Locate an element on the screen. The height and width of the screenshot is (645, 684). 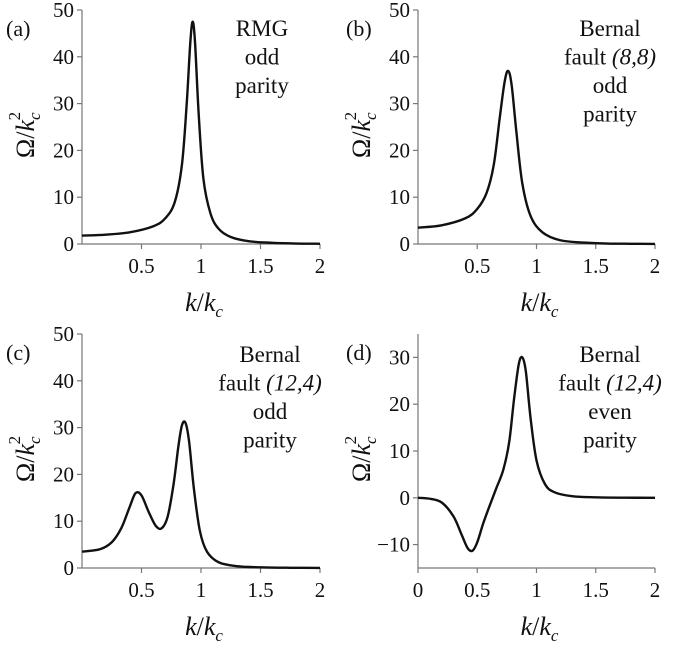
annotation-line: even is located at coordinates (610, 411).